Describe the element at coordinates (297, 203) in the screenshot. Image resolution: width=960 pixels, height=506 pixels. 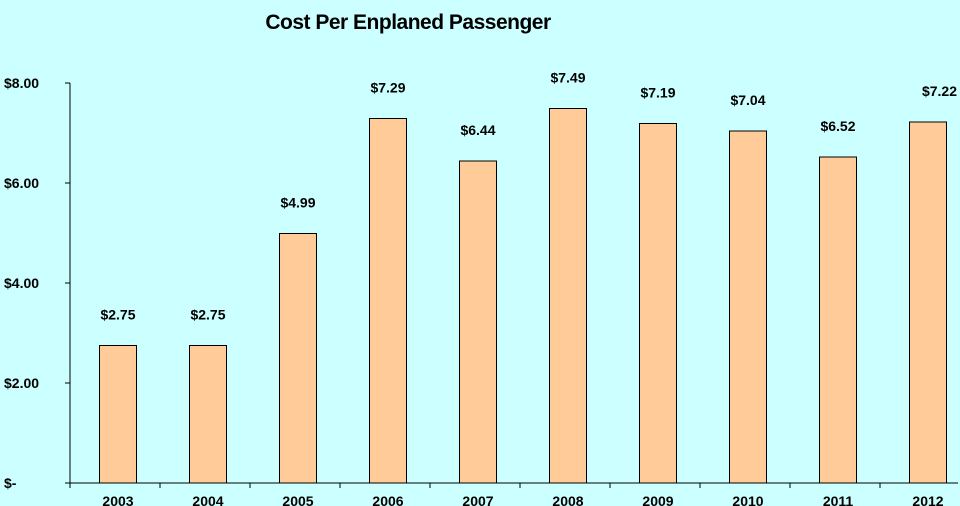
I see `data-label-2005: $4.99` at that location.